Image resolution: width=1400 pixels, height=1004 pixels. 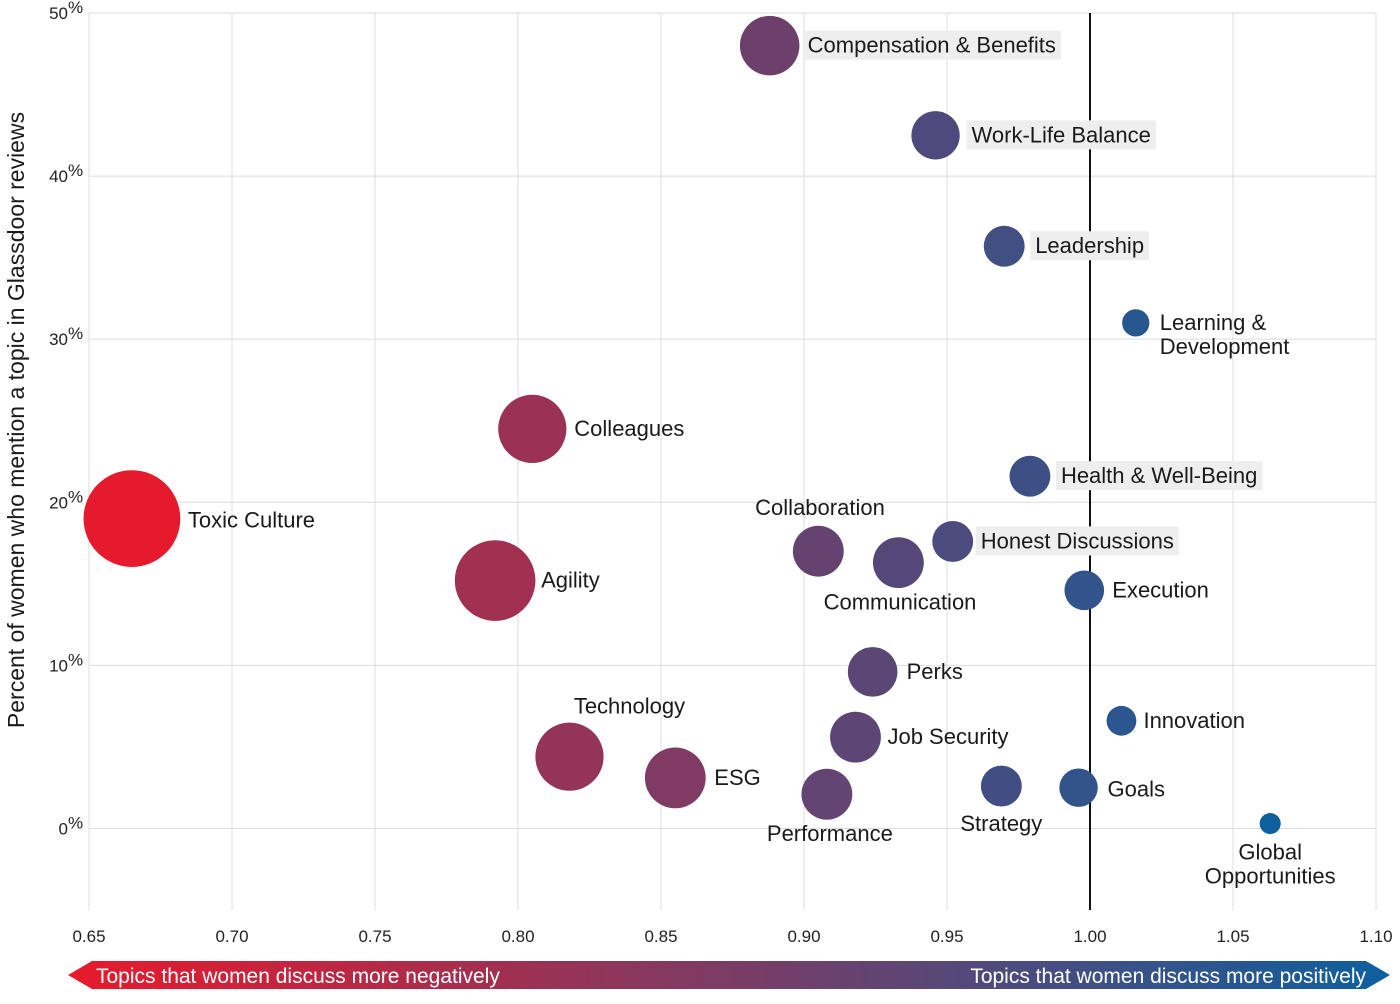 I want to click on x-tick-label: 1.05, so click(x=1232, y=936).